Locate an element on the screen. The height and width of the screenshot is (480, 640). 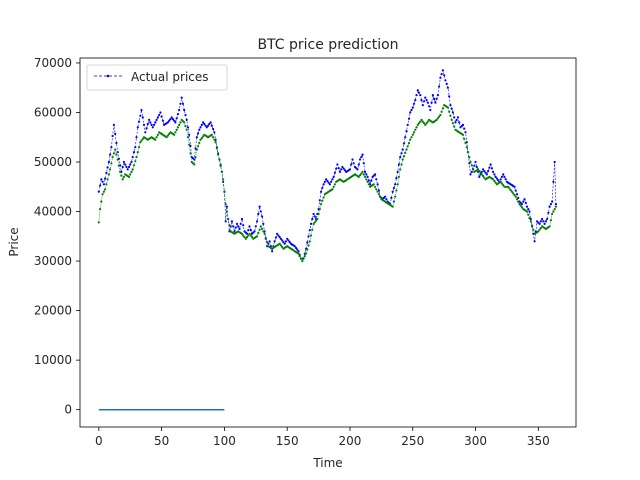
legend-marker is located at coordinates (108, 76).